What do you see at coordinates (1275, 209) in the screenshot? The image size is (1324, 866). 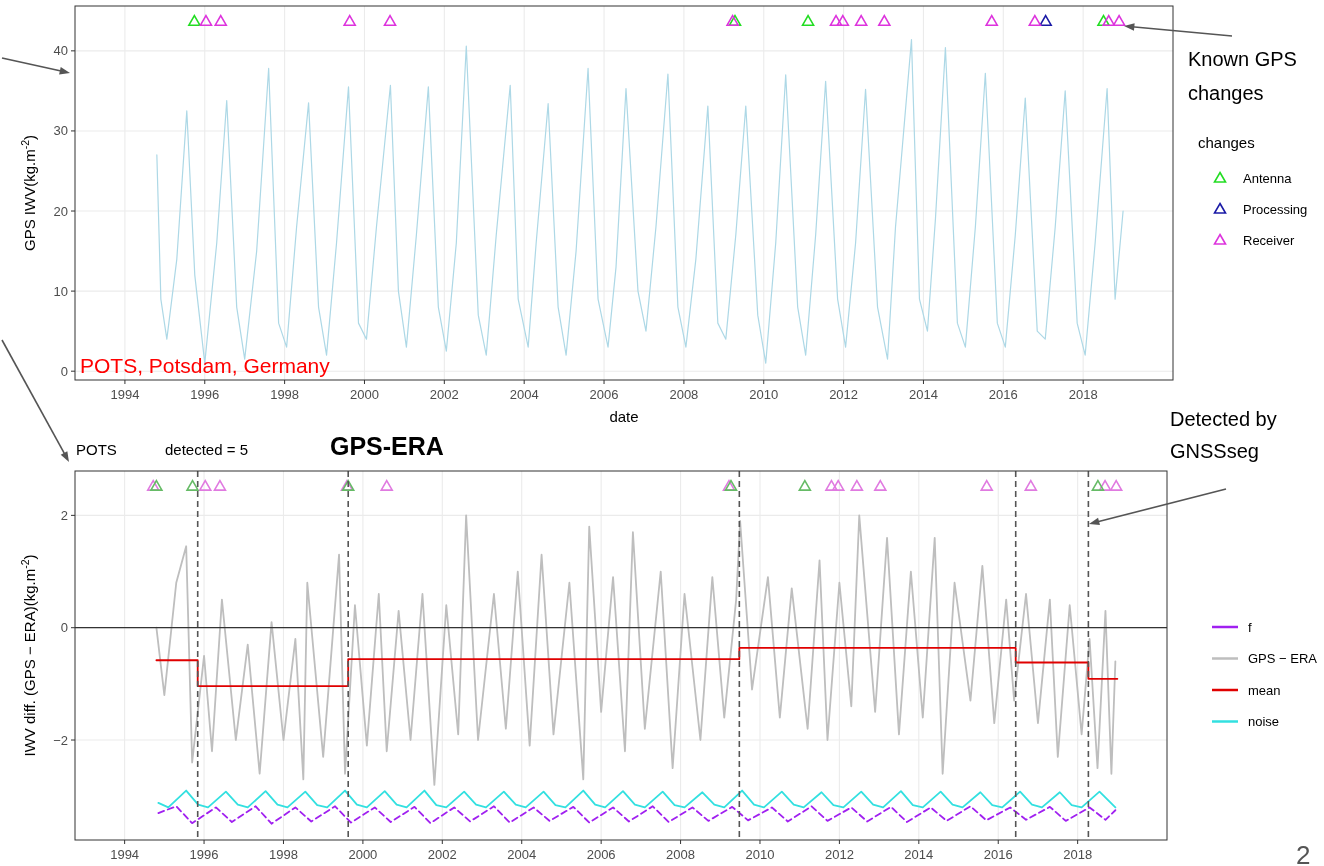 I see `legend-label: Processing` at bounding box center [1275, 209].